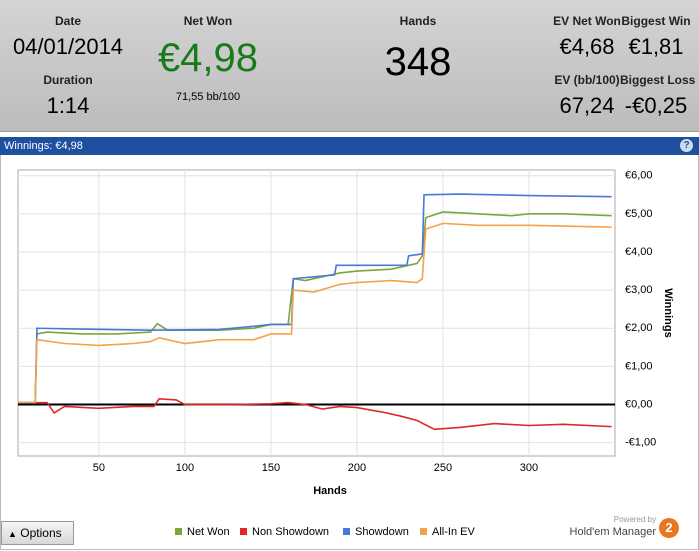 This screenshot has height=551, width=699. What do you see at coordinates (99, 468) in the screenshot?
I see `x-tick-label: 50` at bounding box center [99, 468].